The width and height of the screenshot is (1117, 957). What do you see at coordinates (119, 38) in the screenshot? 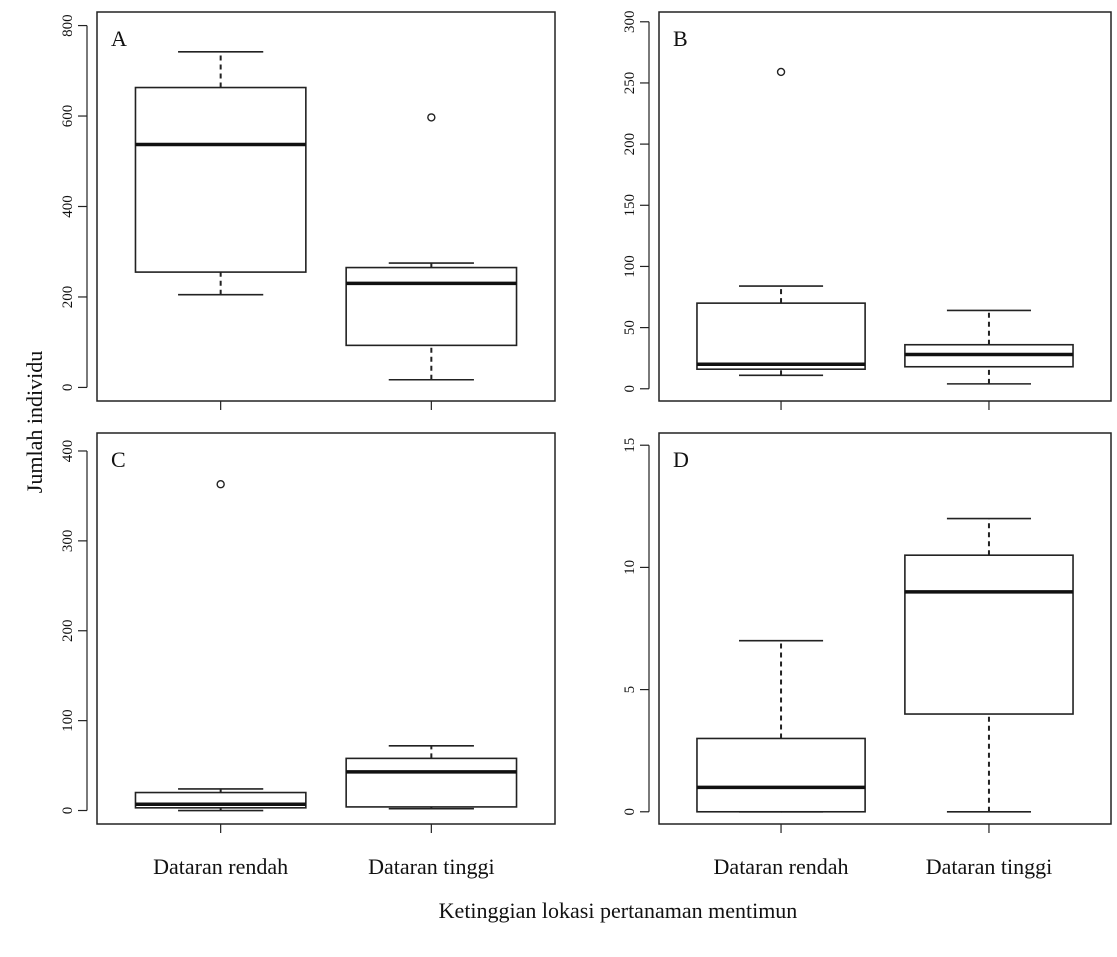
I see `panel-label: A` at bounding box center [119, 38].